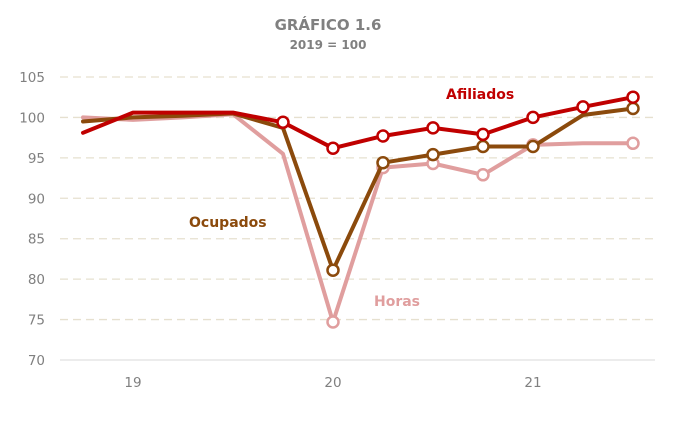 The height and width of the screenshot is (424, 683). I want to click on chart-subtitle: 2019 = 100, so click(328, 45).